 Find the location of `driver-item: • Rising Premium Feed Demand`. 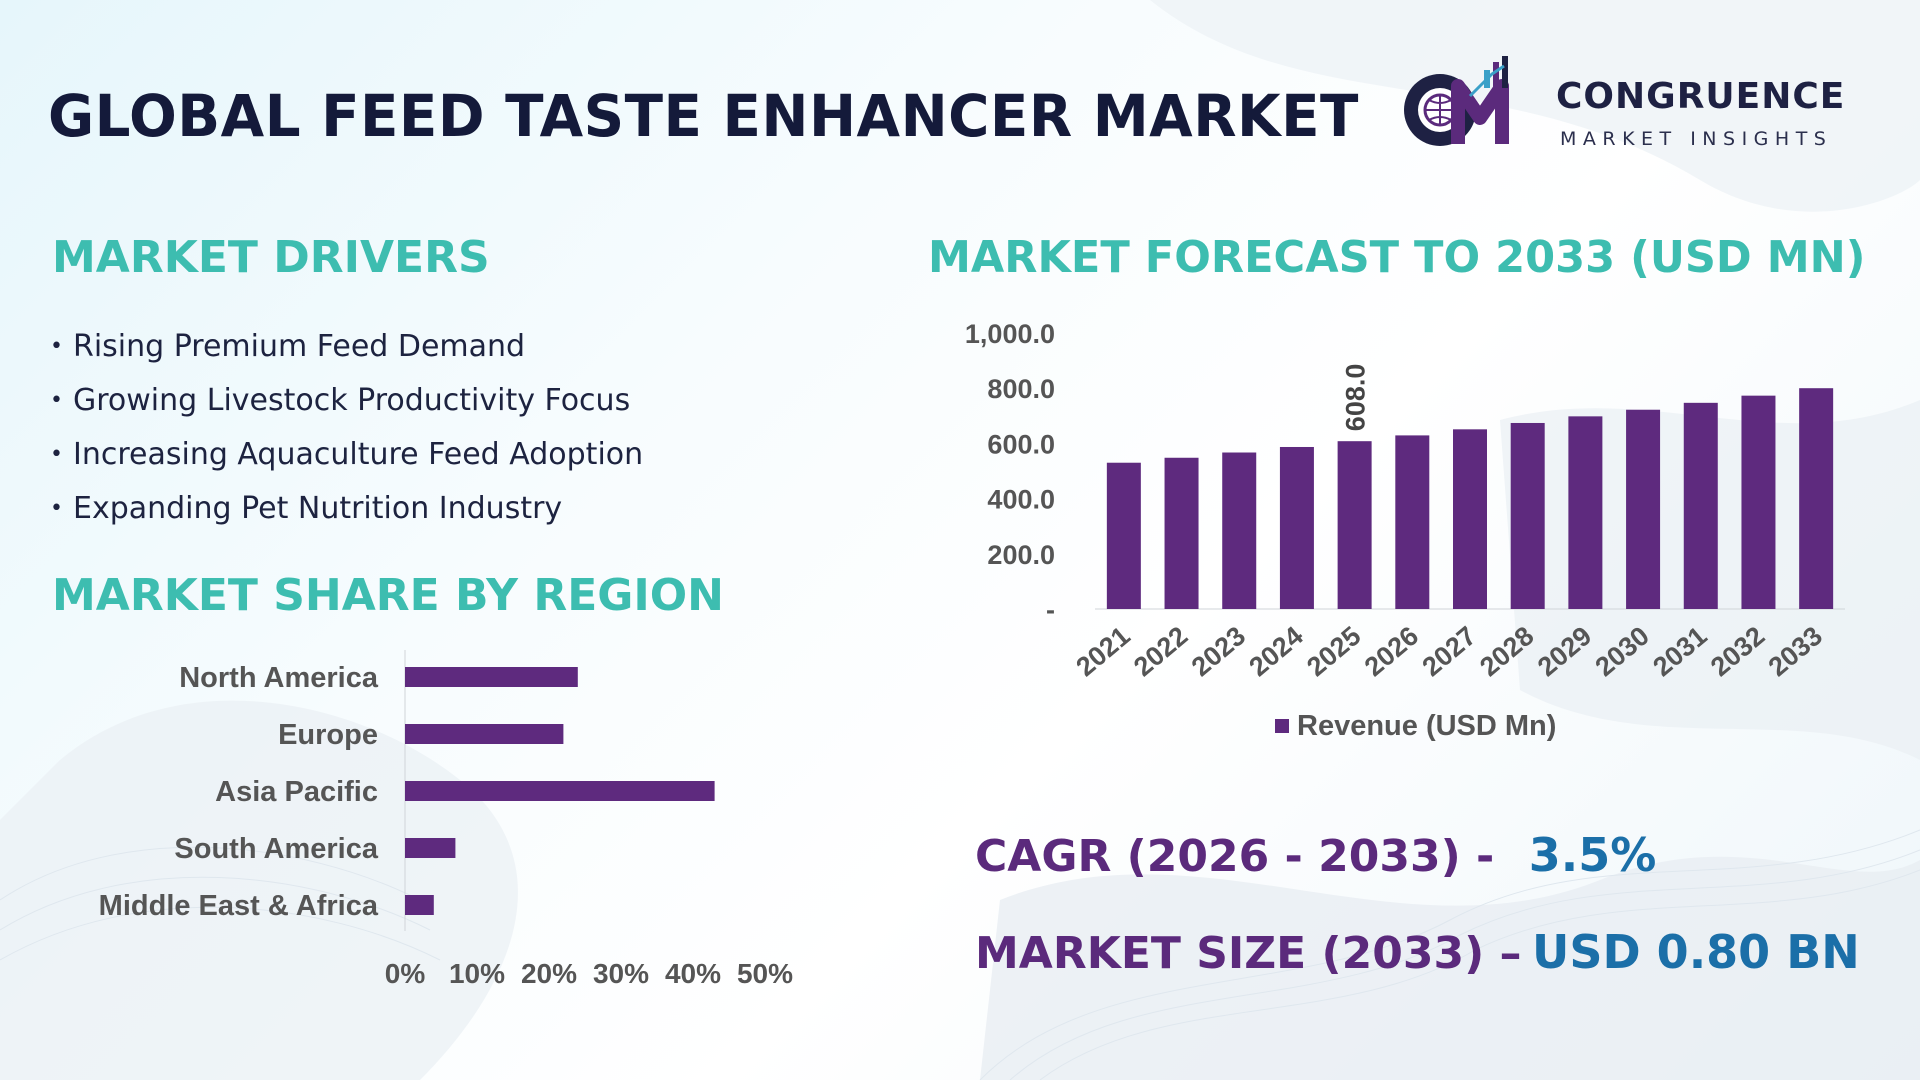

driver-item: • Rising Premium Feed Demand is located at coordinates (346, 347).